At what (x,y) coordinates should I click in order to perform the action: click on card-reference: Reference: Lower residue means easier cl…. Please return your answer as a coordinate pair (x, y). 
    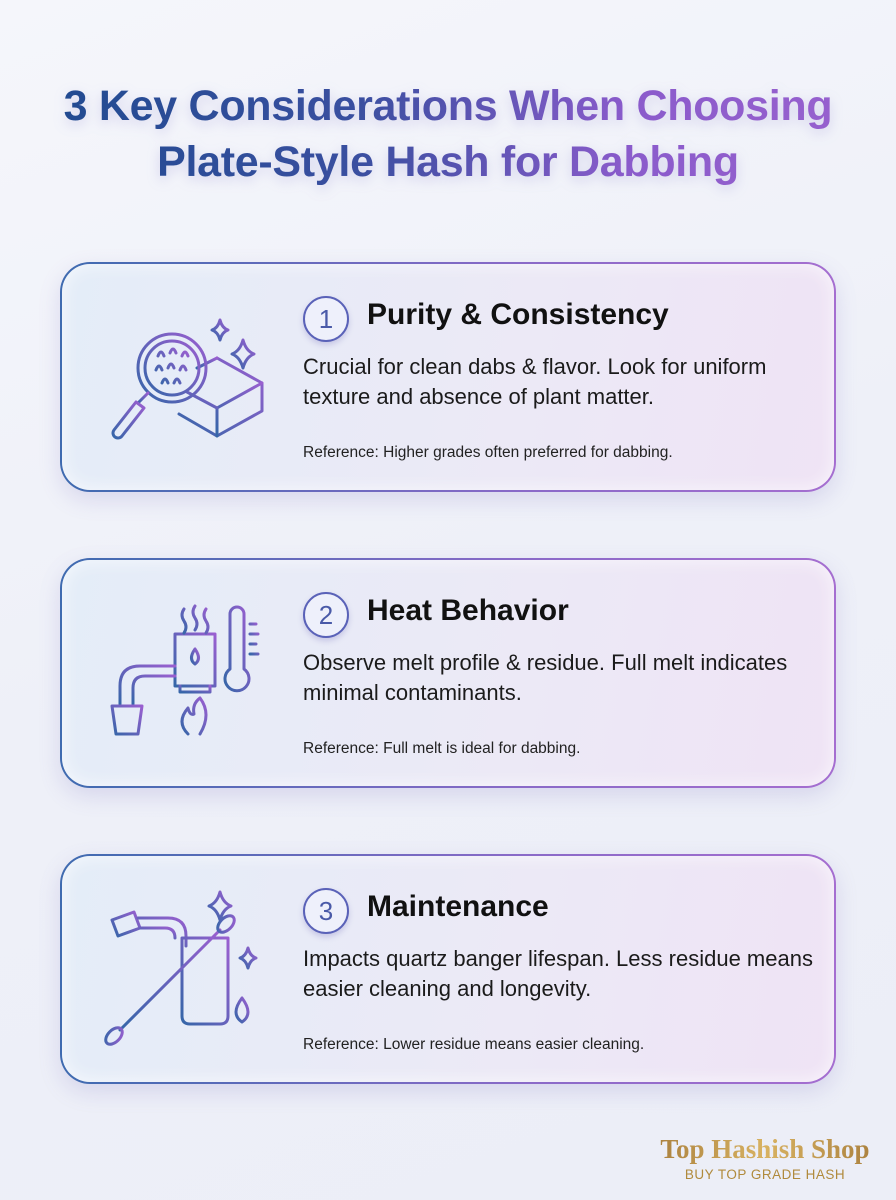
    Looking at the image, I should click on (474, 1044).